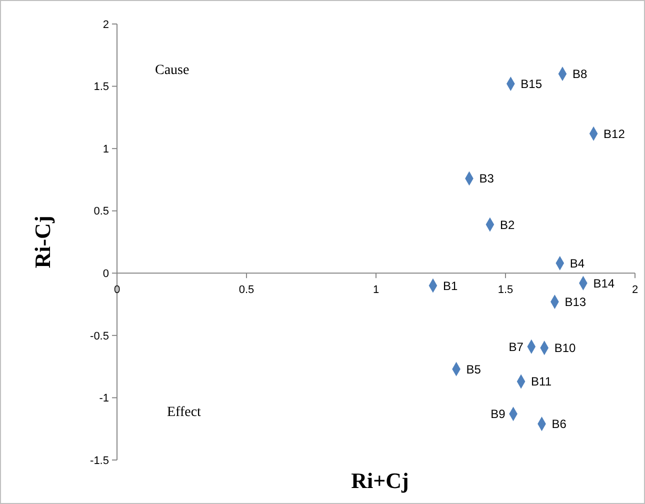 Image resolution: width=645 pixels, height=504 pixels. I want to click on x-axis-title: Ri+Cj, so click(380, 480).